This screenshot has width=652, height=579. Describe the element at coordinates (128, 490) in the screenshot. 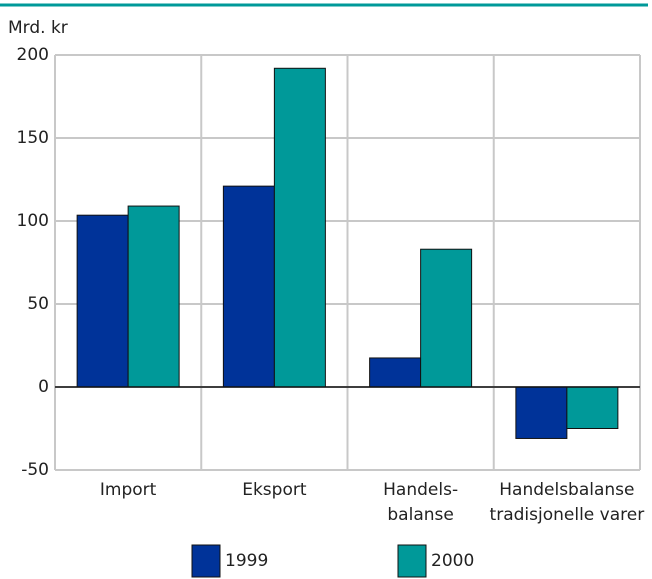

I see `x-tick-label: Import` at that location.